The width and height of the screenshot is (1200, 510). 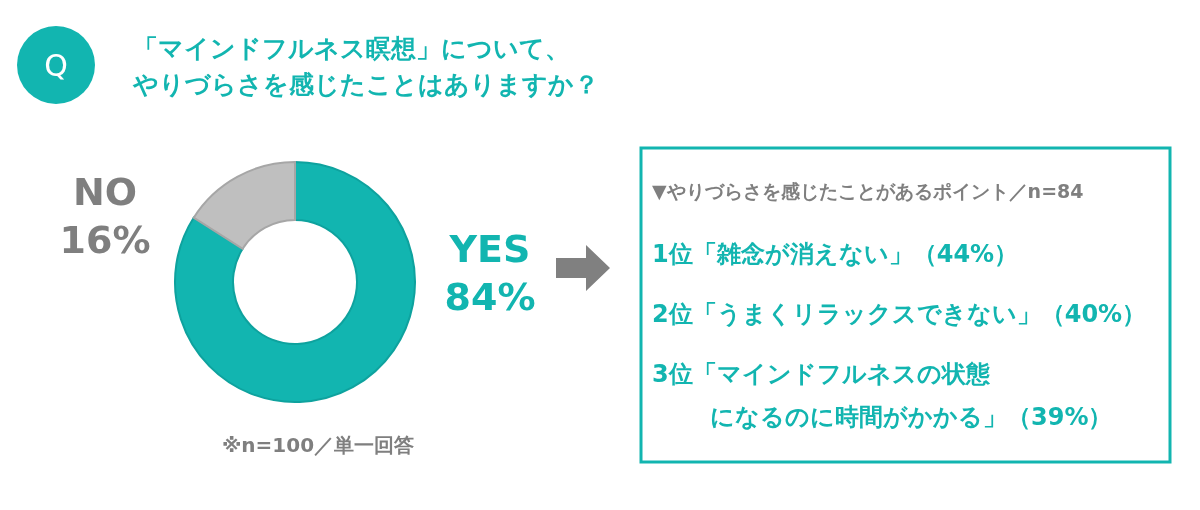 What do you see at coordinates (318, 445) in the screenshot?
I see `text: ※n=100／単一回答` at bounding box center [318, 445].